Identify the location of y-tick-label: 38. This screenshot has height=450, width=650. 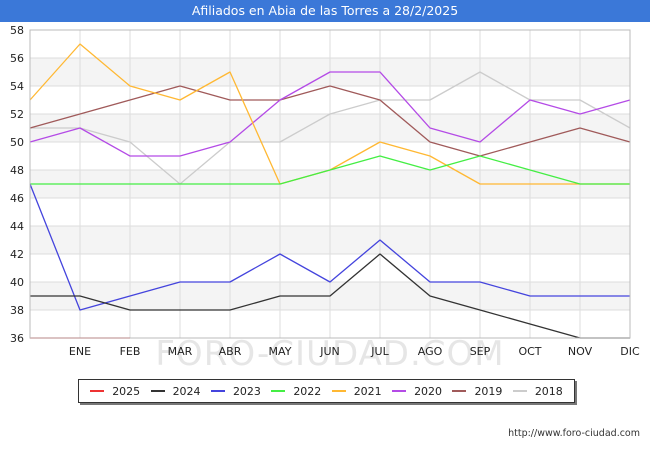
(17, 310).